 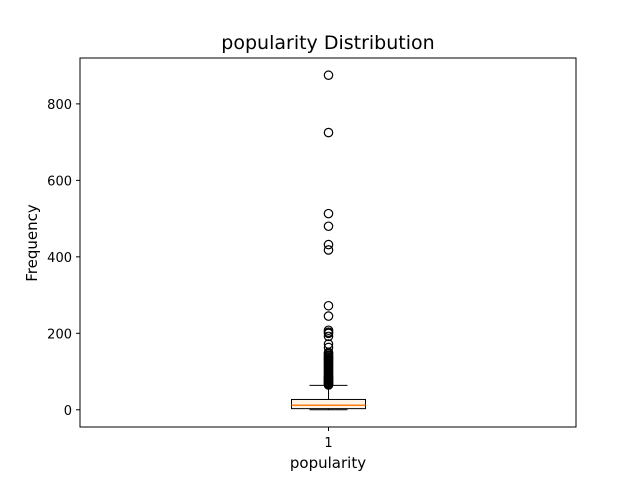 I want to click on y-tick-label: 200, so click(x=59, y=334).